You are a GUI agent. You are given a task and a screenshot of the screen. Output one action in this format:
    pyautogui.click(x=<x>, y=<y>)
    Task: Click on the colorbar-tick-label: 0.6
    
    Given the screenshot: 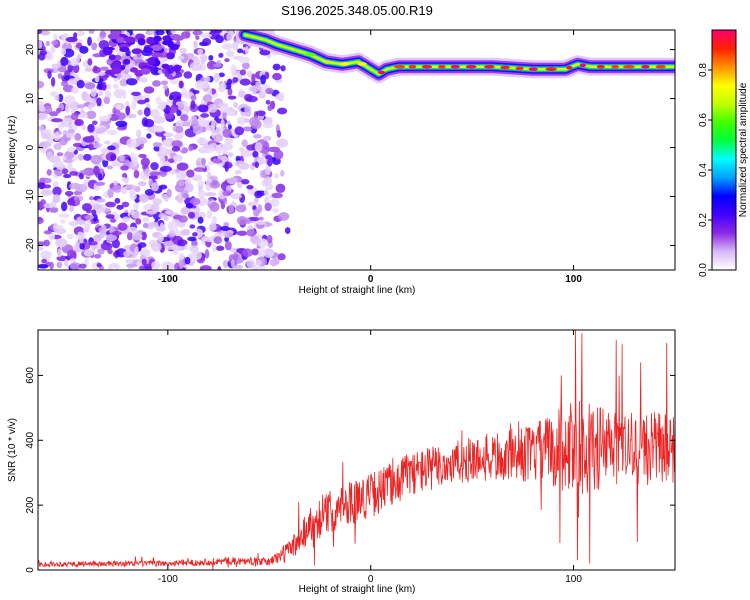 What is the action you would take?
    pyautogui.click(x=703, y=120)
    